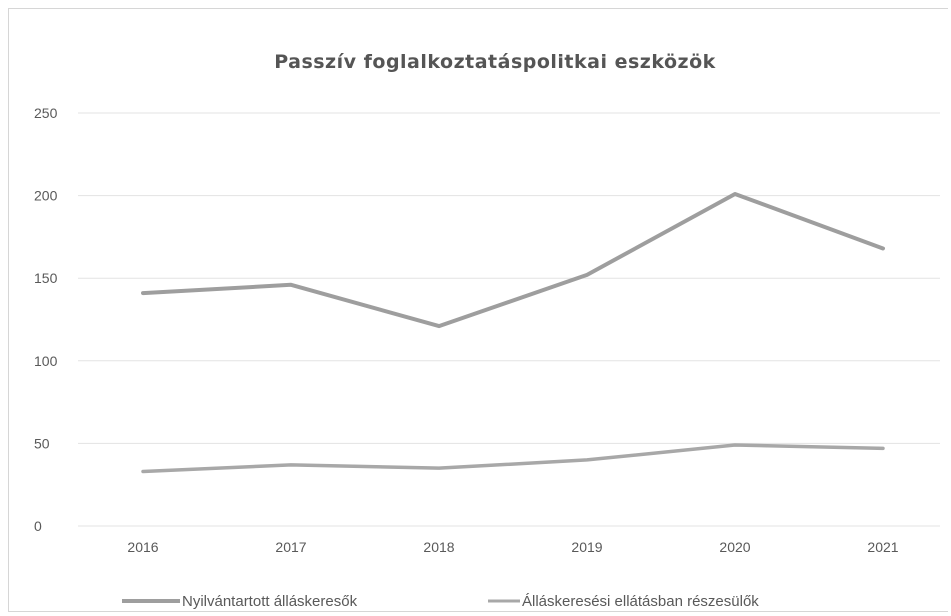  Describe the element at coordinates (46, 196) in the screenshot. I see `y-tick-label: 200` at that location.